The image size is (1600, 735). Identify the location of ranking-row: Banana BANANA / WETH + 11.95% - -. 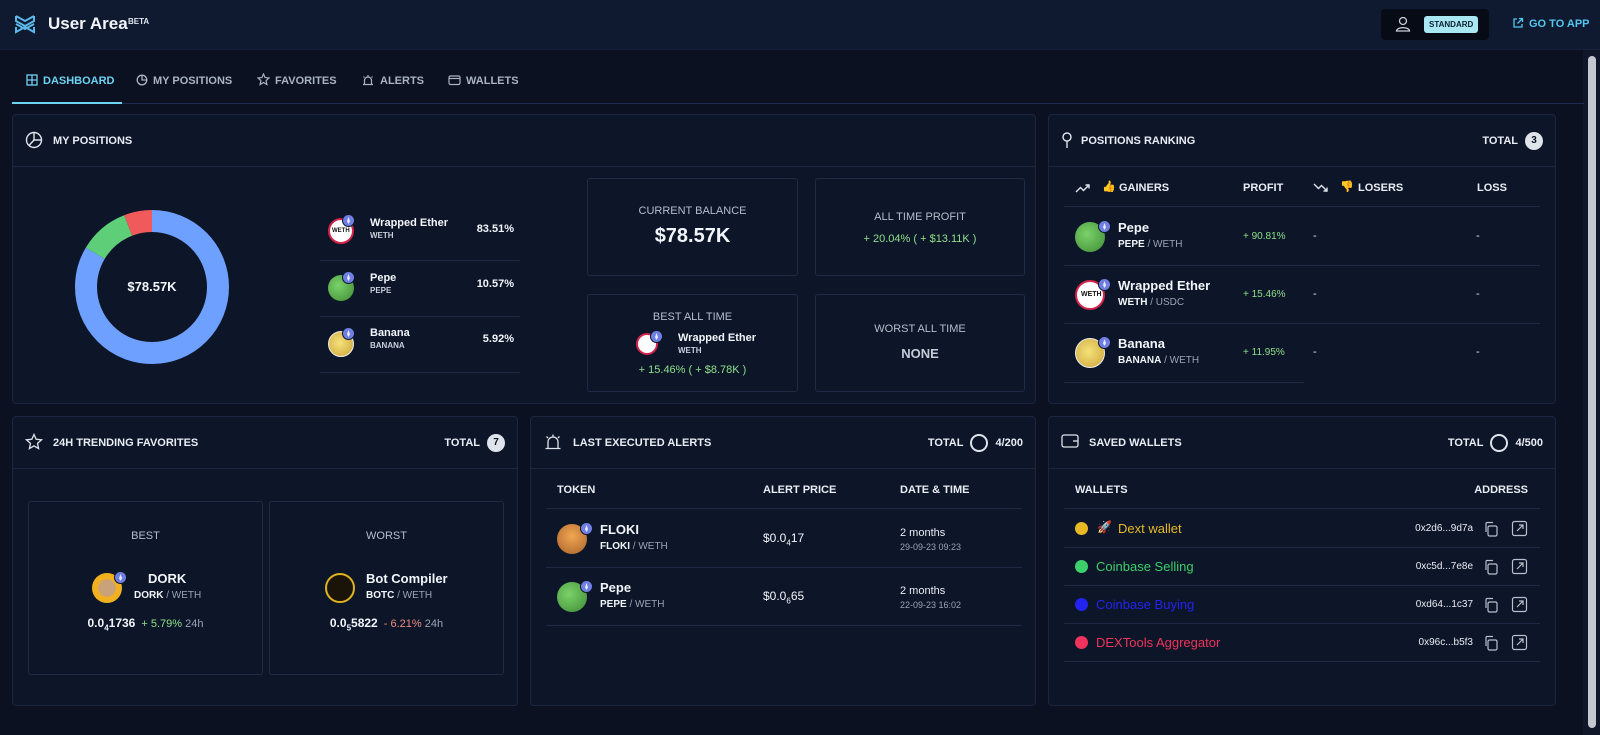
(1302, 353).